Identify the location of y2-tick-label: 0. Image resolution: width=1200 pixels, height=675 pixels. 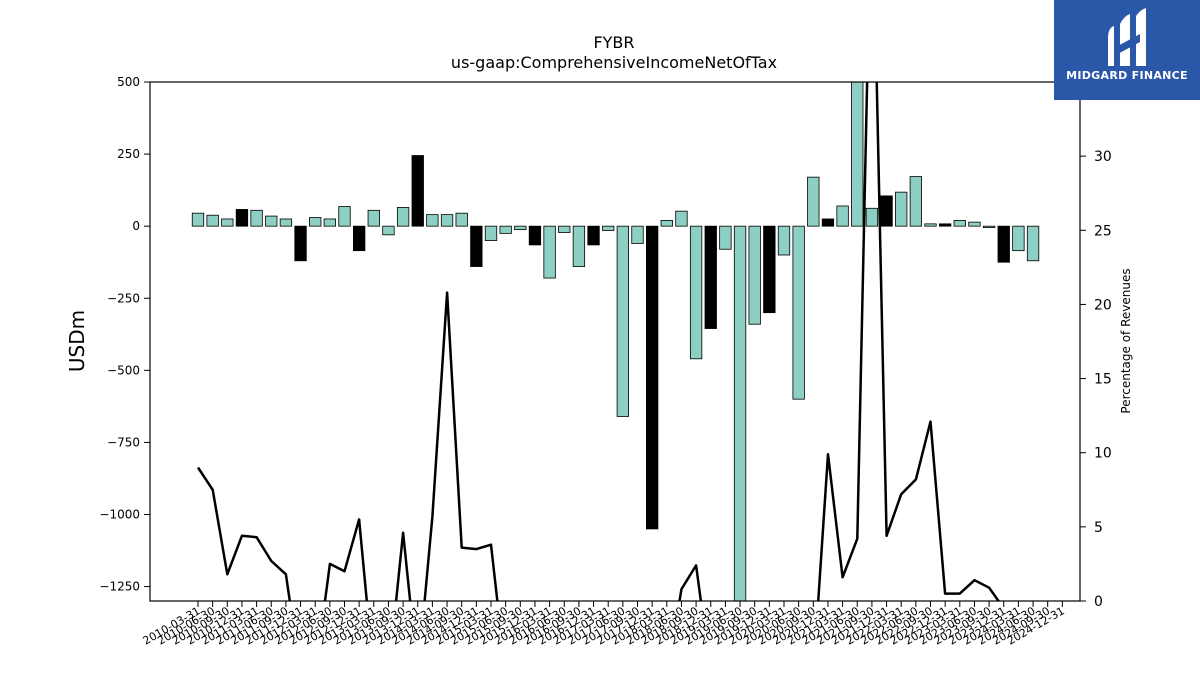
(1098, 602).